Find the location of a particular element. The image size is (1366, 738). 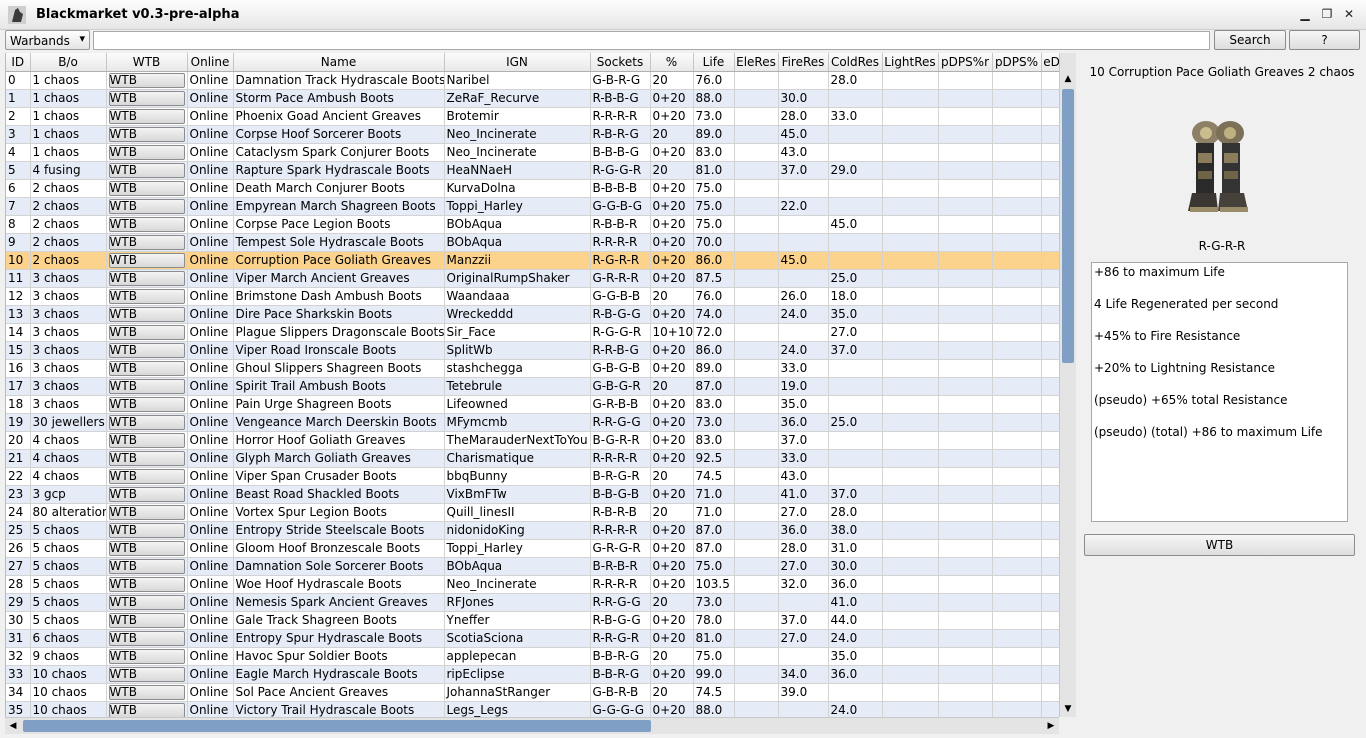

minimize-icon: ▁ is located at coordinates (1305, 14).